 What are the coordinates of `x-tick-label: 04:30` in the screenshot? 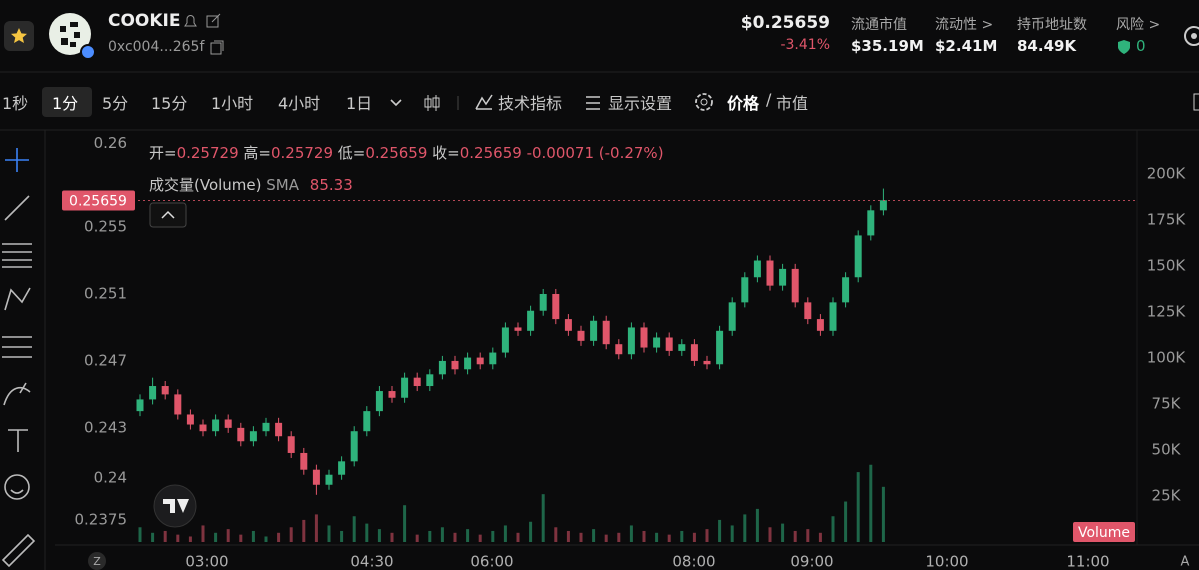 It's located at (371, 561).